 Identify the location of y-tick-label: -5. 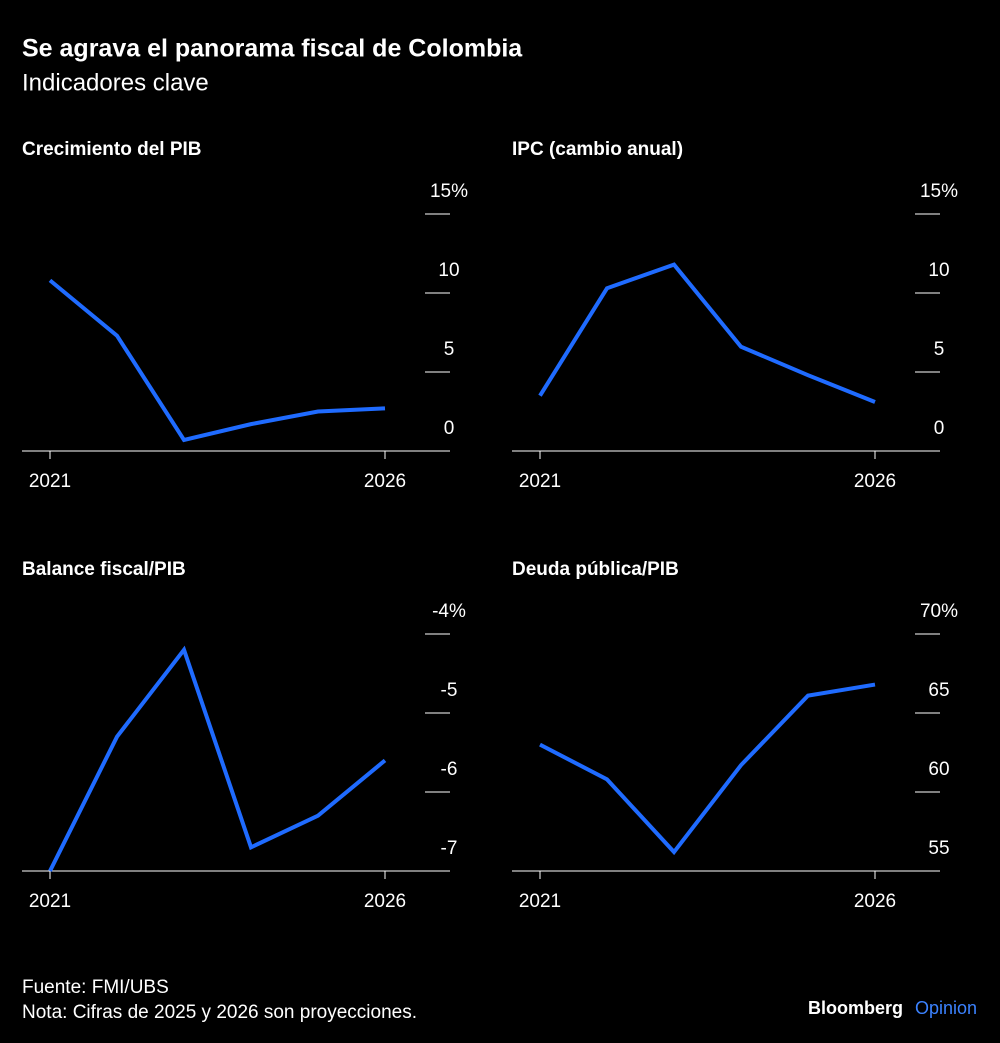
(449, 690).